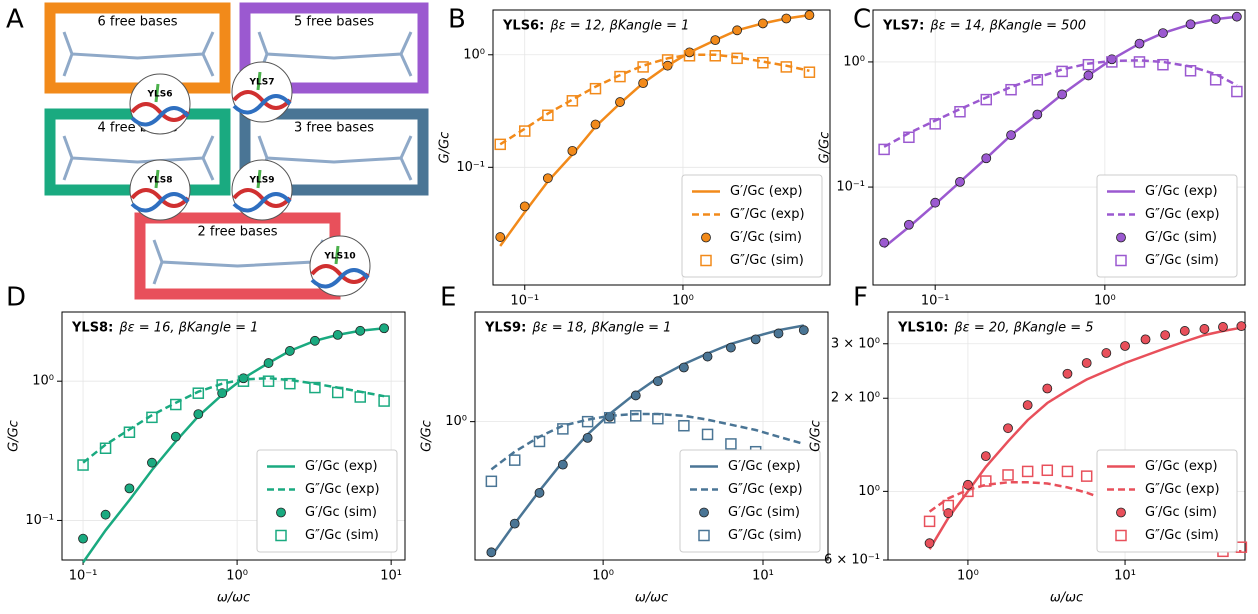  Describe the element at coordinates (138, 54) in the screenshot. I see `dna-strand` at that location.